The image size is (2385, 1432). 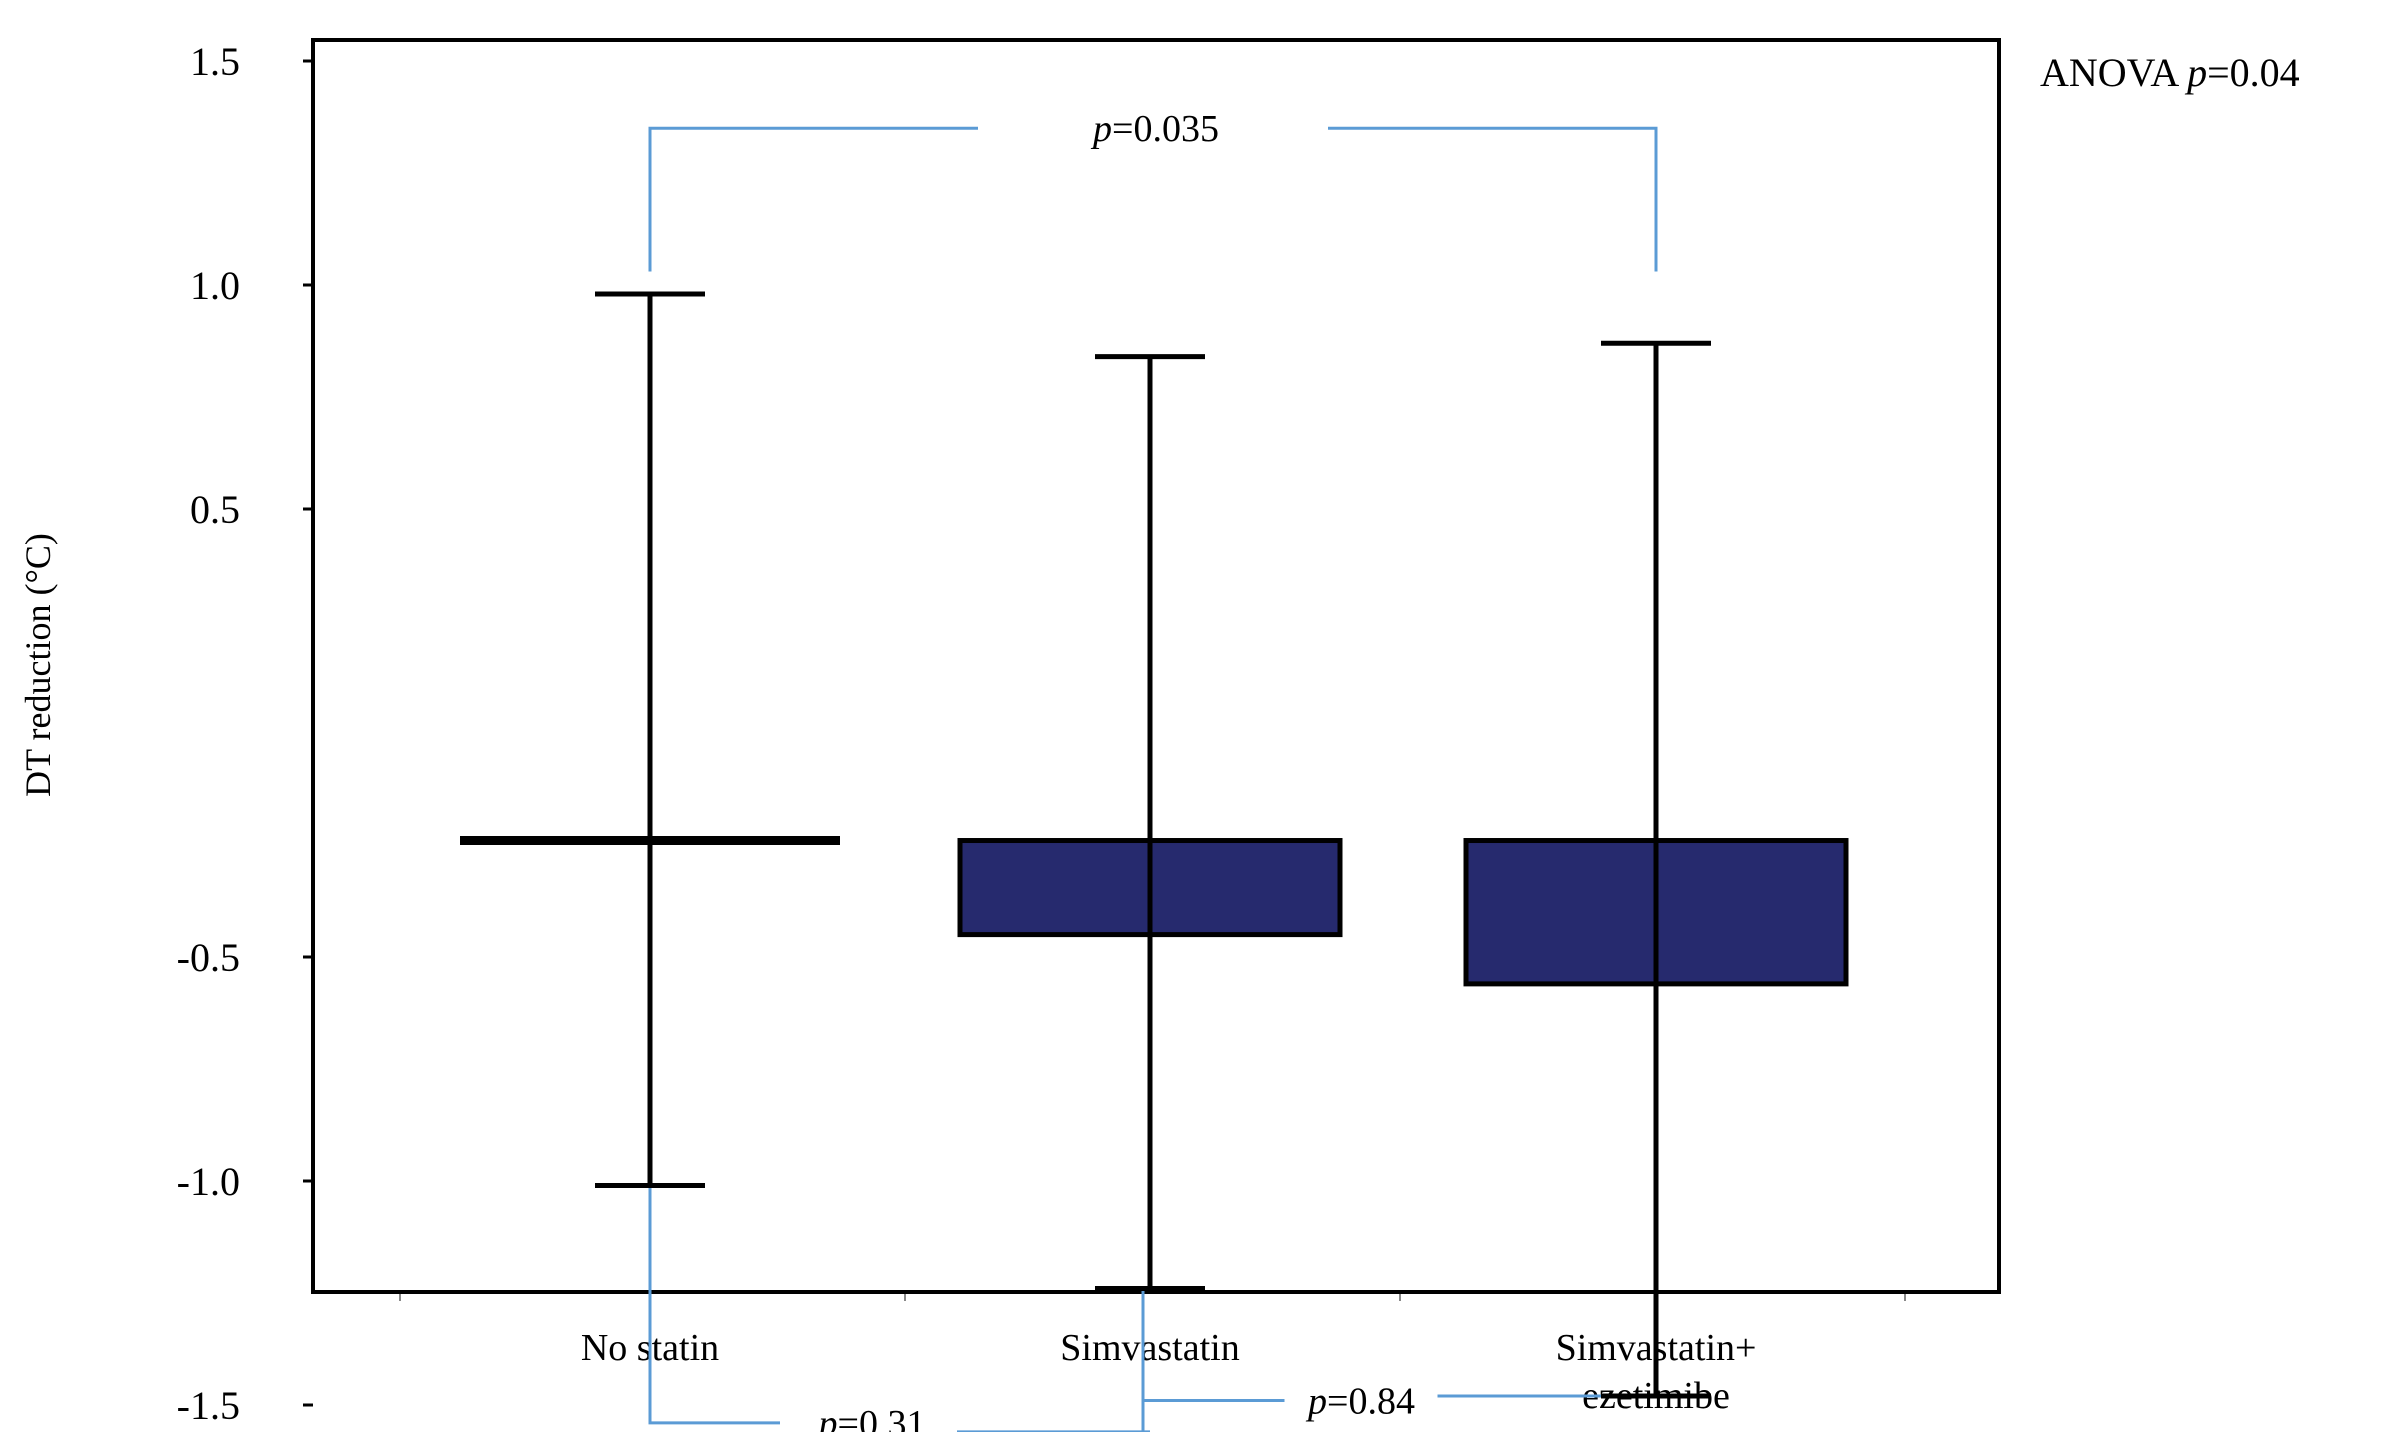 I want to click on p-value-label-2: p=0.84, so click(x=1360, y=1402).